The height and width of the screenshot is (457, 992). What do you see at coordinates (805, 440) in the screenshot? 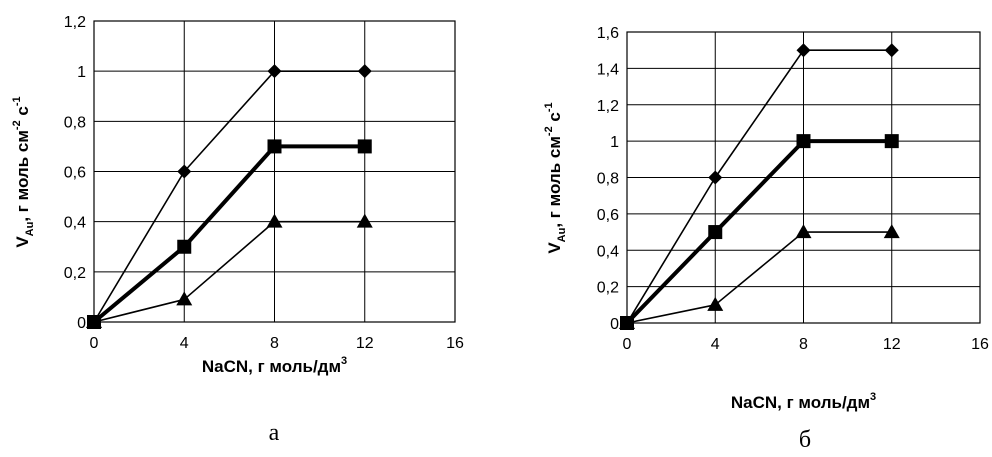
I see `panel-label: б` at bounding box center [805, 440].